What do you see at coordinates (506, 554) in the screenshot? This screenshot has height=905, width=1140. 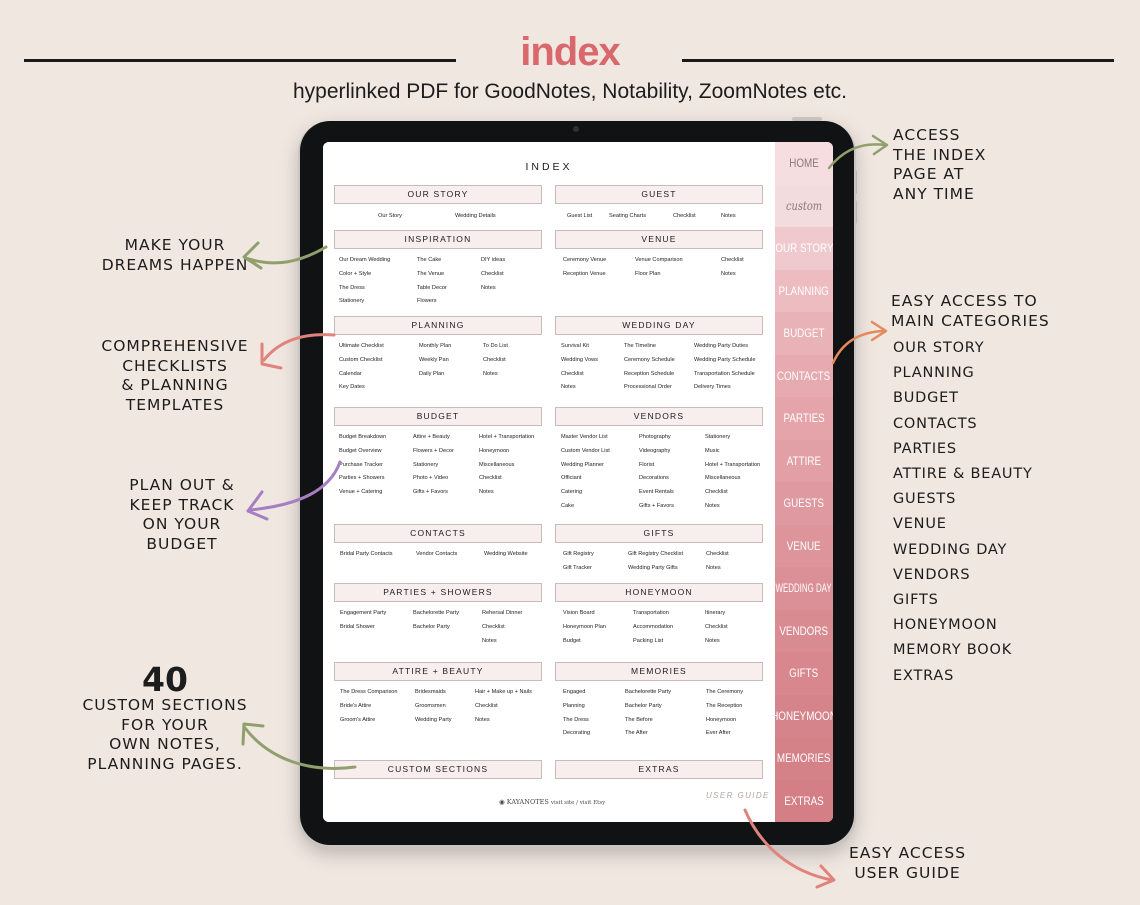 I see `index-link: Wedding Website` at bounding box center [506, 554].